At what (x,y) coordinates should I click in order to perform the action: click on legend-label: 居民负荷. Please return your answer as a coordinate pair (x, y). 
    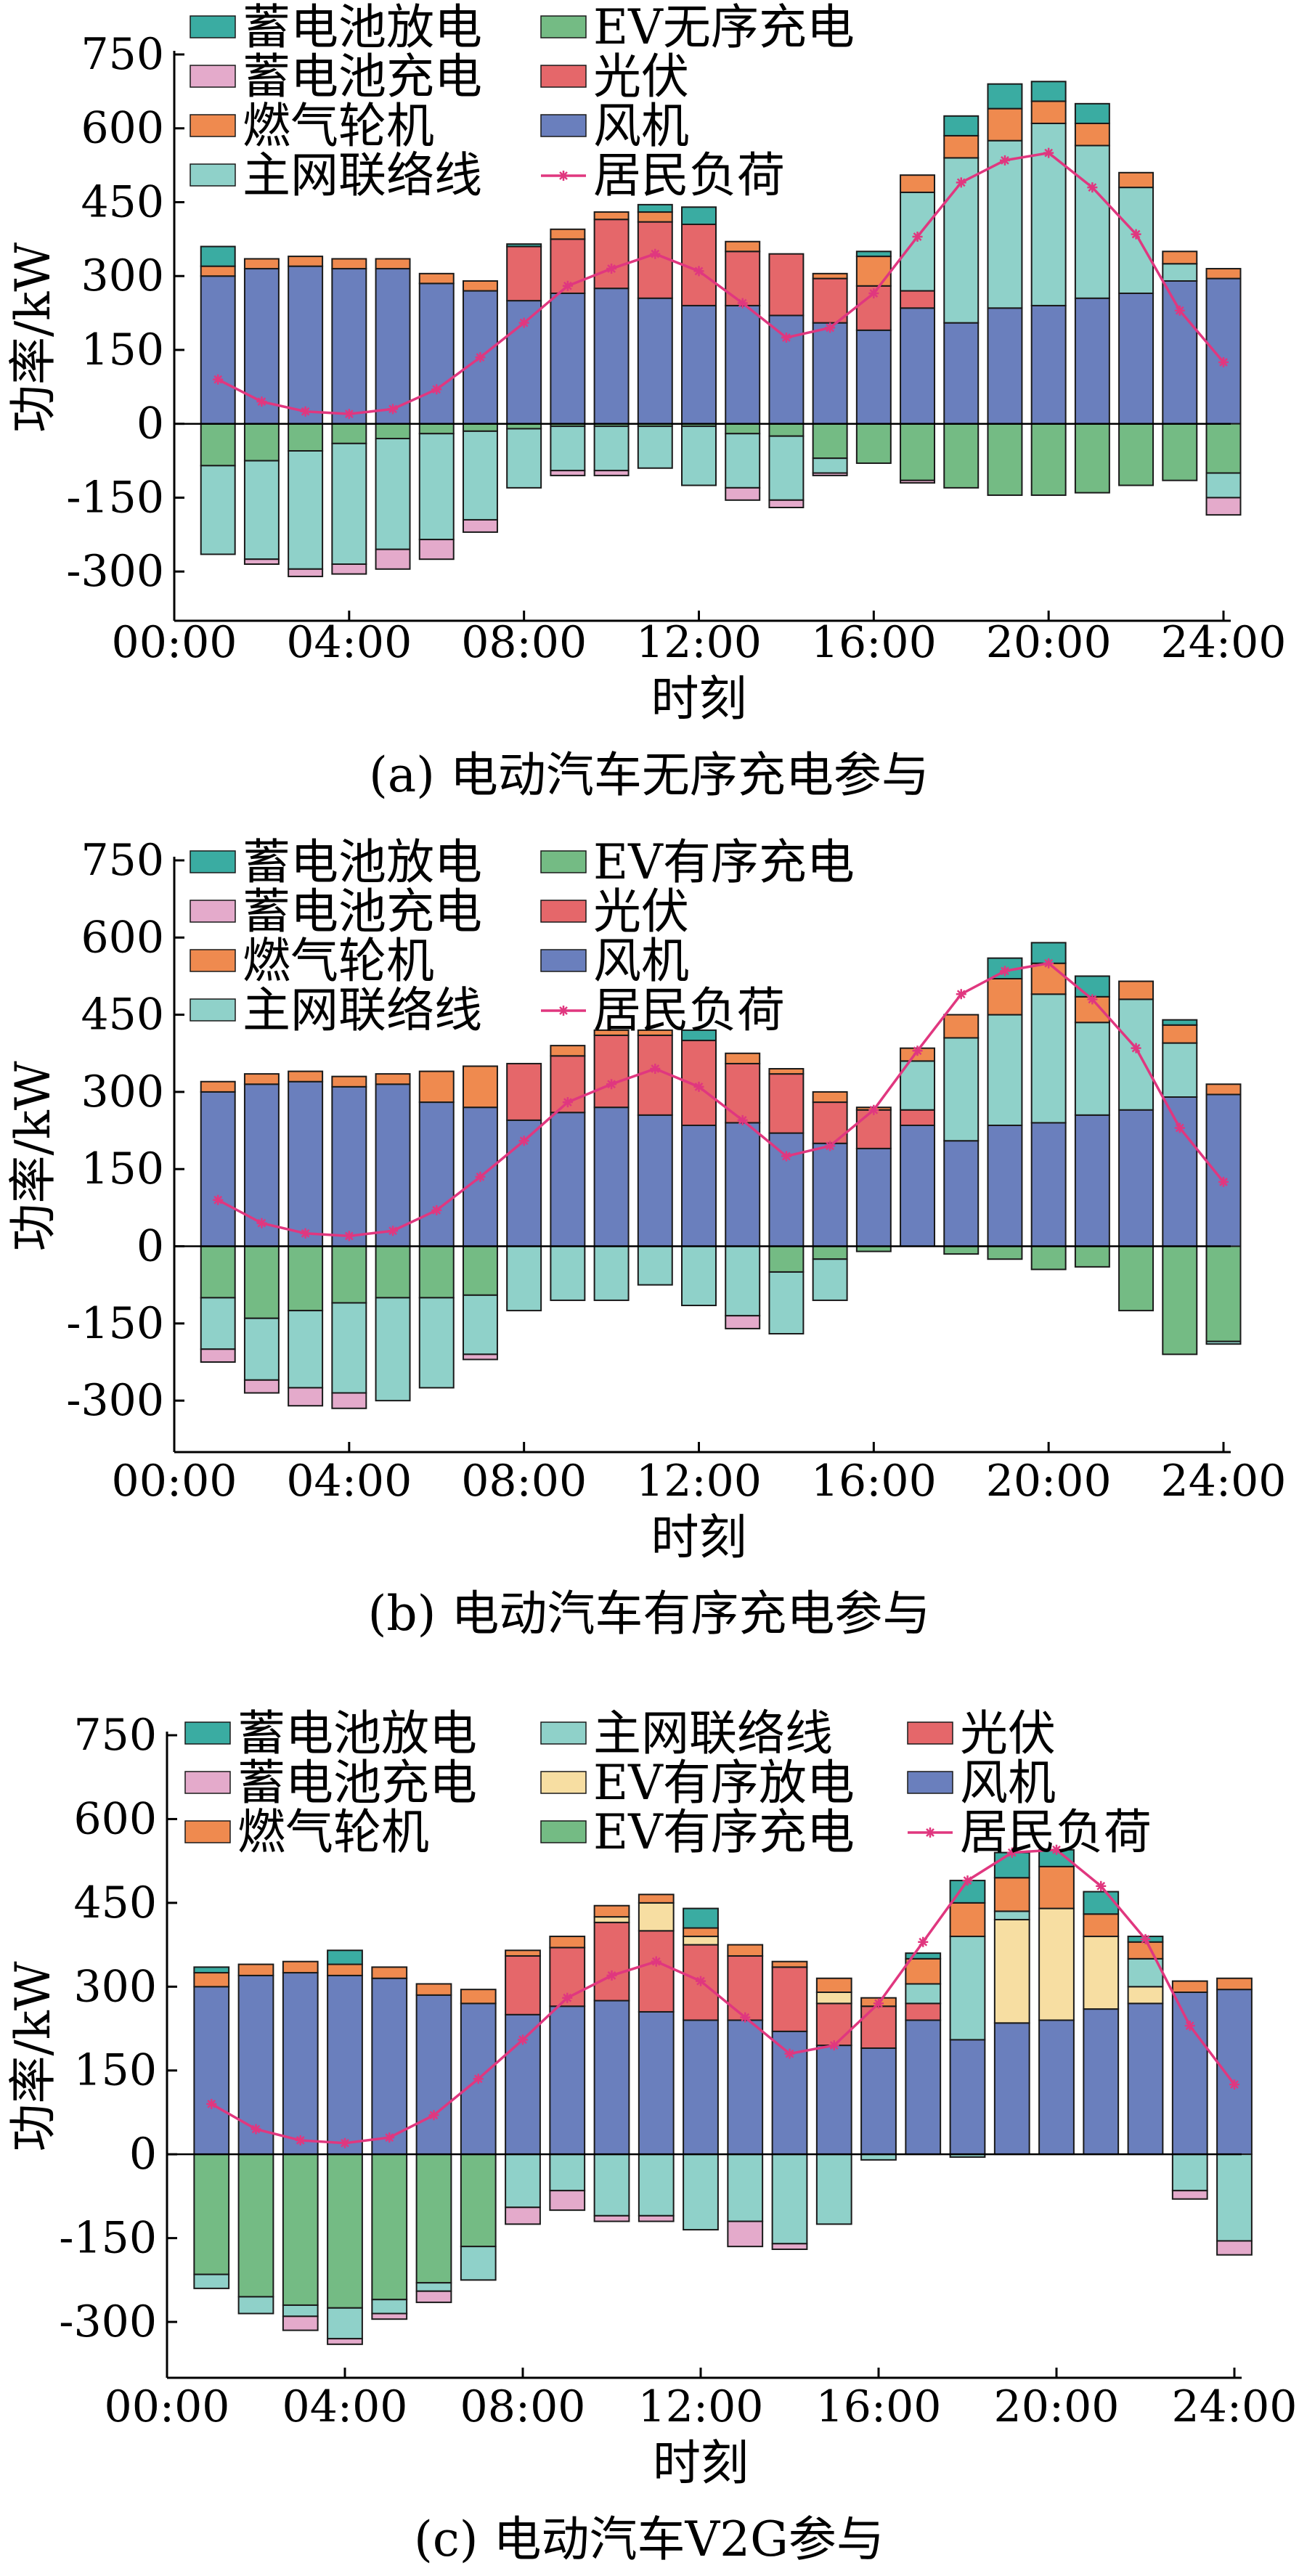
    Looking at the image, I should click on (1056, 1832).